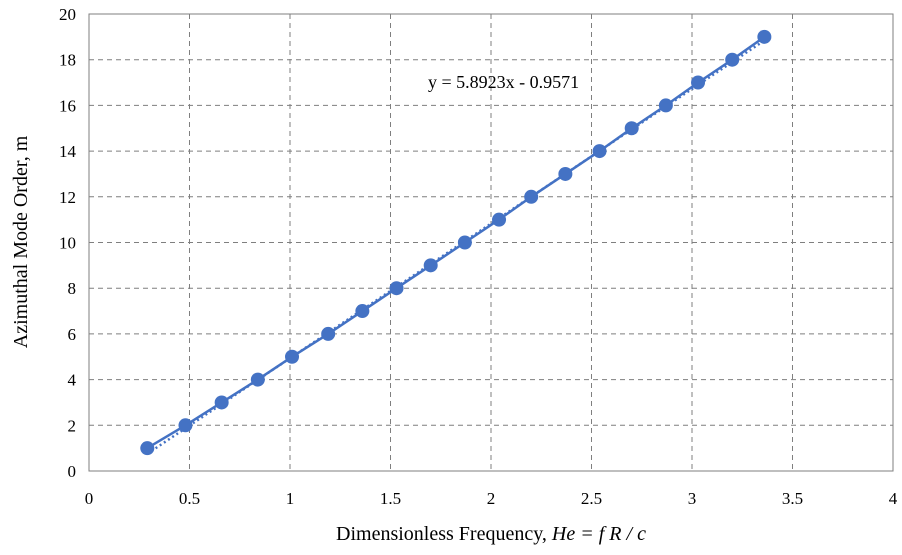 The image size is (902, 555). I want to click on y-tick-label: 4, so click(72, 380).